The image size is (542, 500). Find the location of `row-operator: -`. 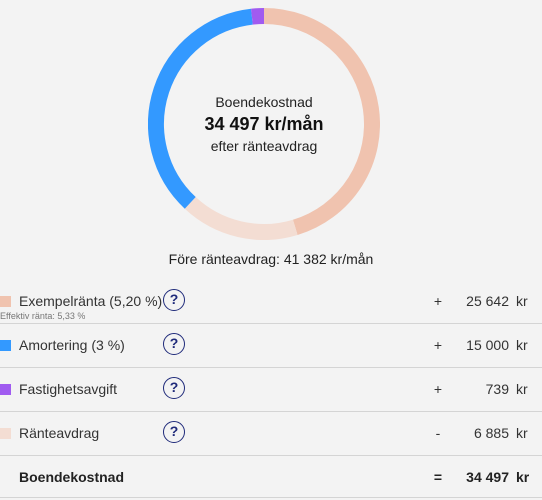

row-operator: - is located at coordinates (438, 433).